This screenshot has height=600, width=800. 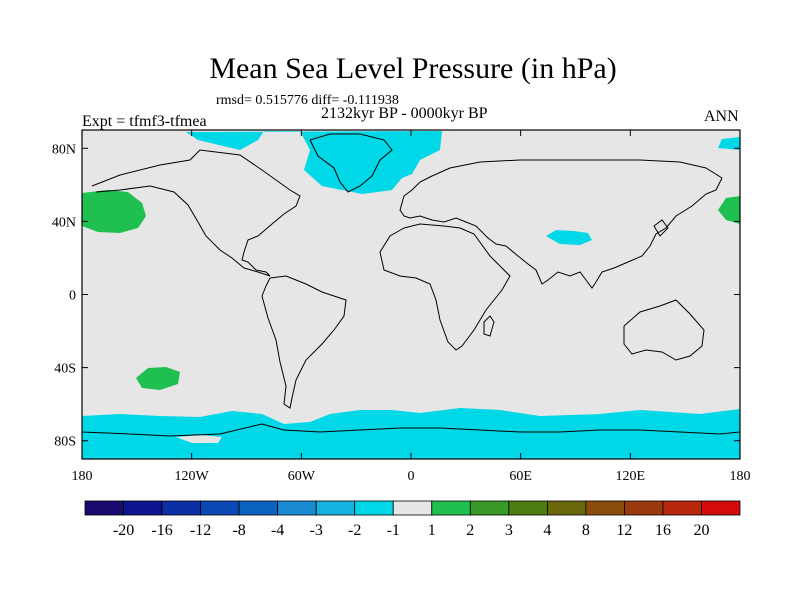 What do you see at coordinates (721, 116) in the screenshot?
I see `season-label: ANN` at bounding box center [721, 116].